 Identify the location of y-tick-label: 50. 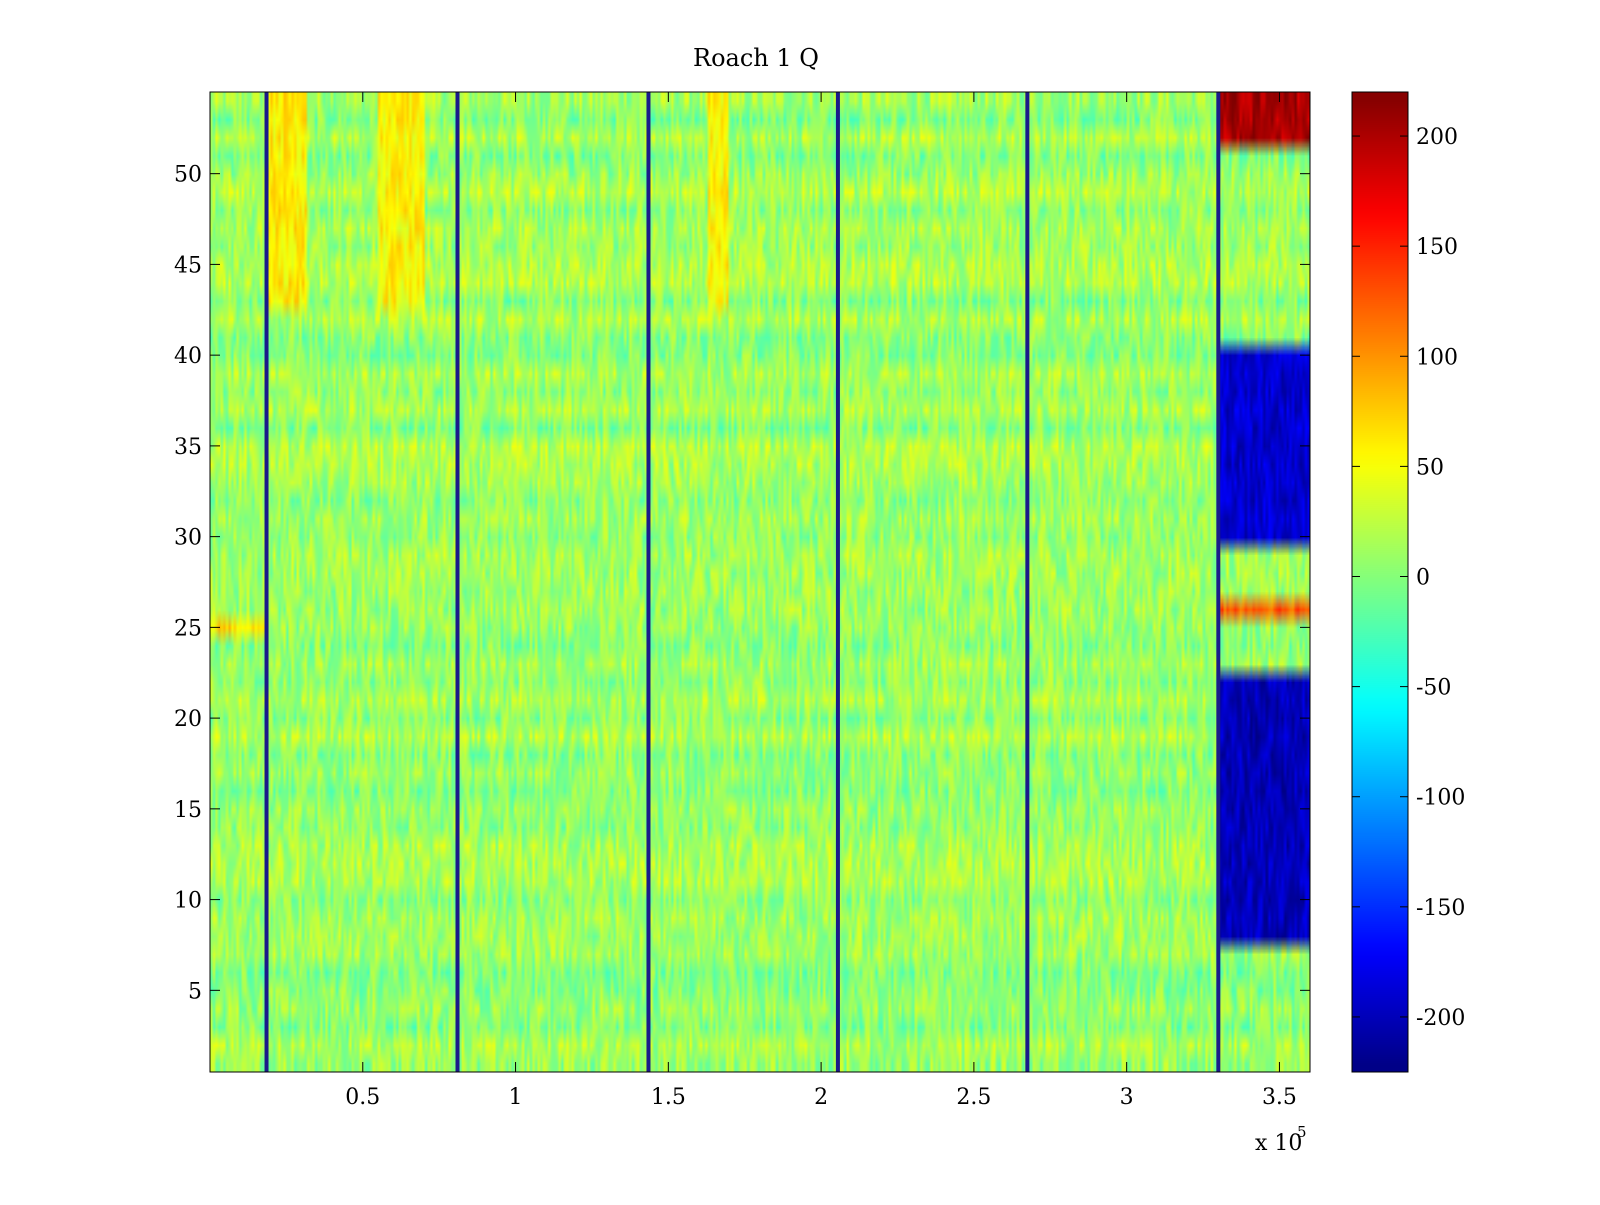
(188, 175).